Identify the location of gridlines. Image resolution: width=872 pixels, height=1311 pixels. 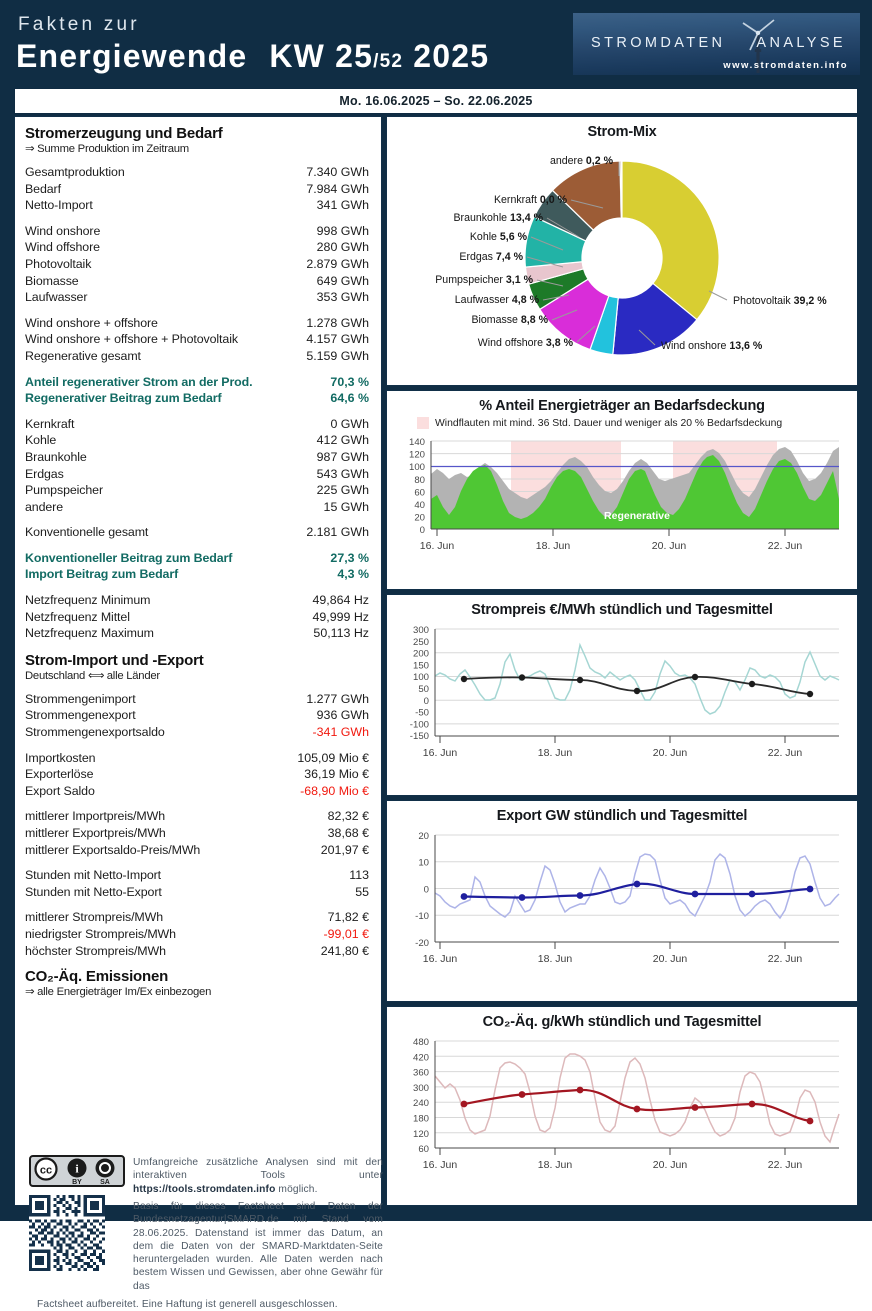
(637, 1087).